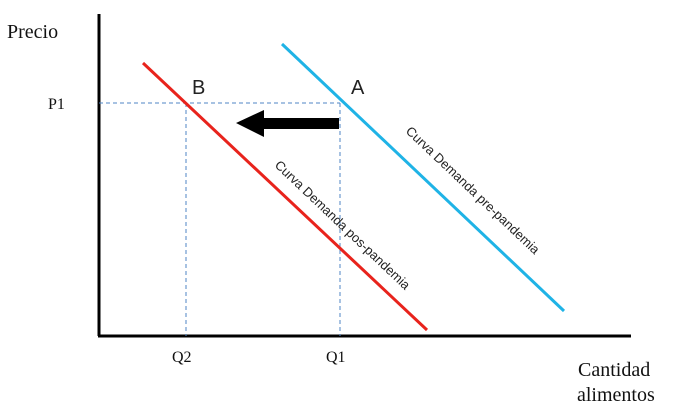 This screenshot has width=683, height=404. What do you see at coordinates (32, 32) in the screenshot?
I see `y-axis-label: Precio` at bounding box center [32, 32].